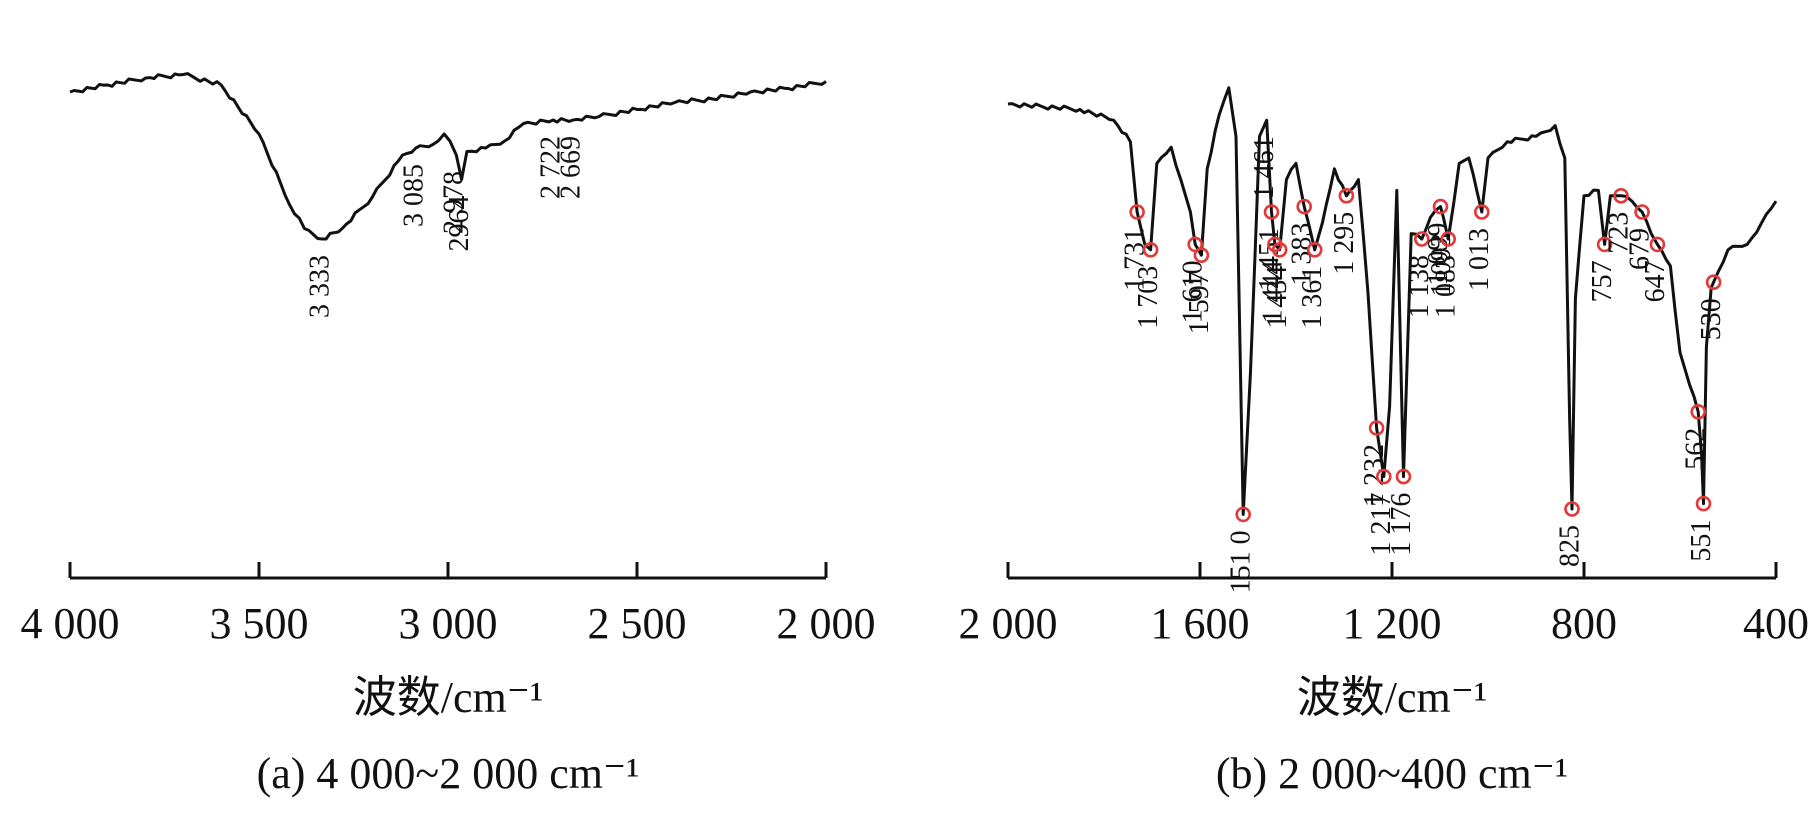 The width and height of the screenshot is (1817, 819). I want to click on pa-series-0-line, so click(448, 156).